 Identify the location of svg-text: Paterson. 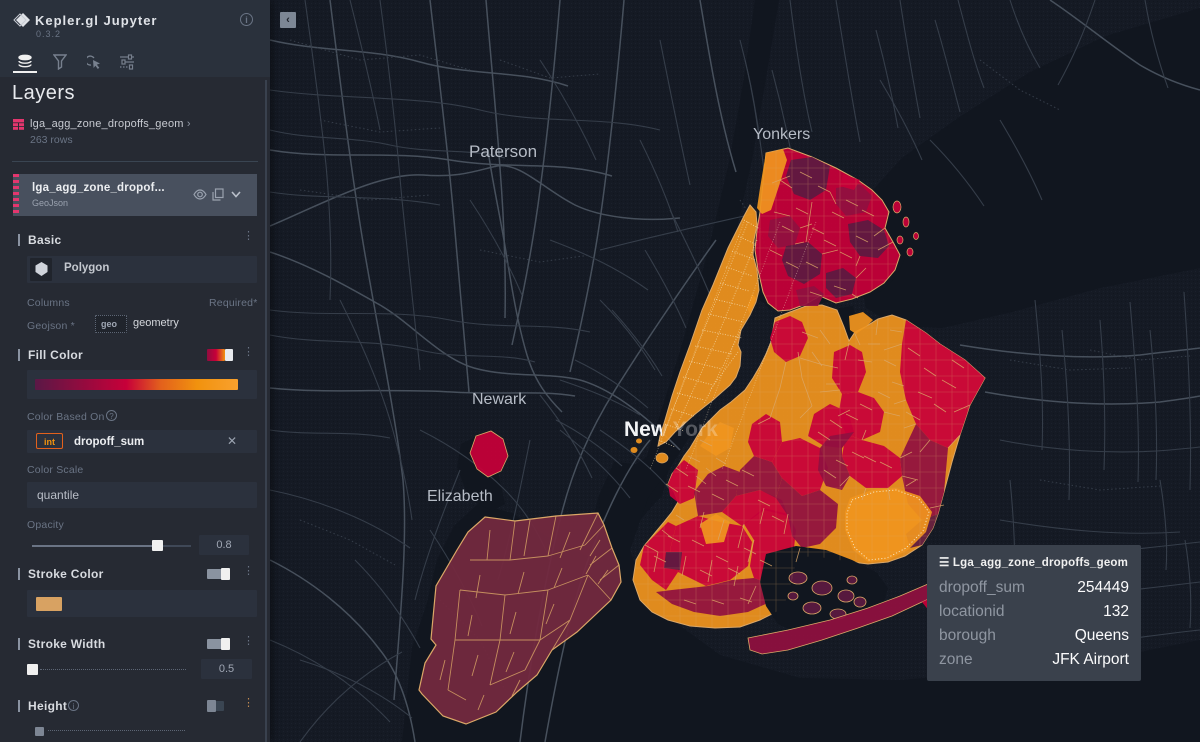
(503, 151).